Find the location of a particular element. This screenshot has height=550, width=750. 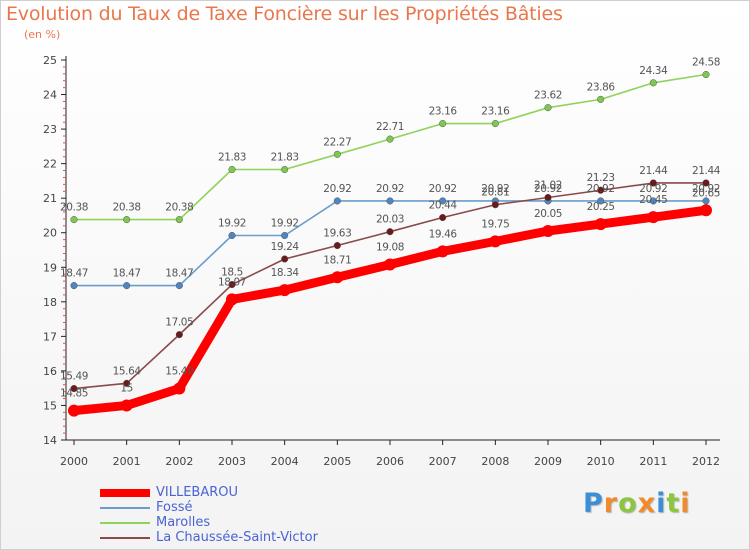

x-tick-label: 2003 is located at coordinates (232, 461).